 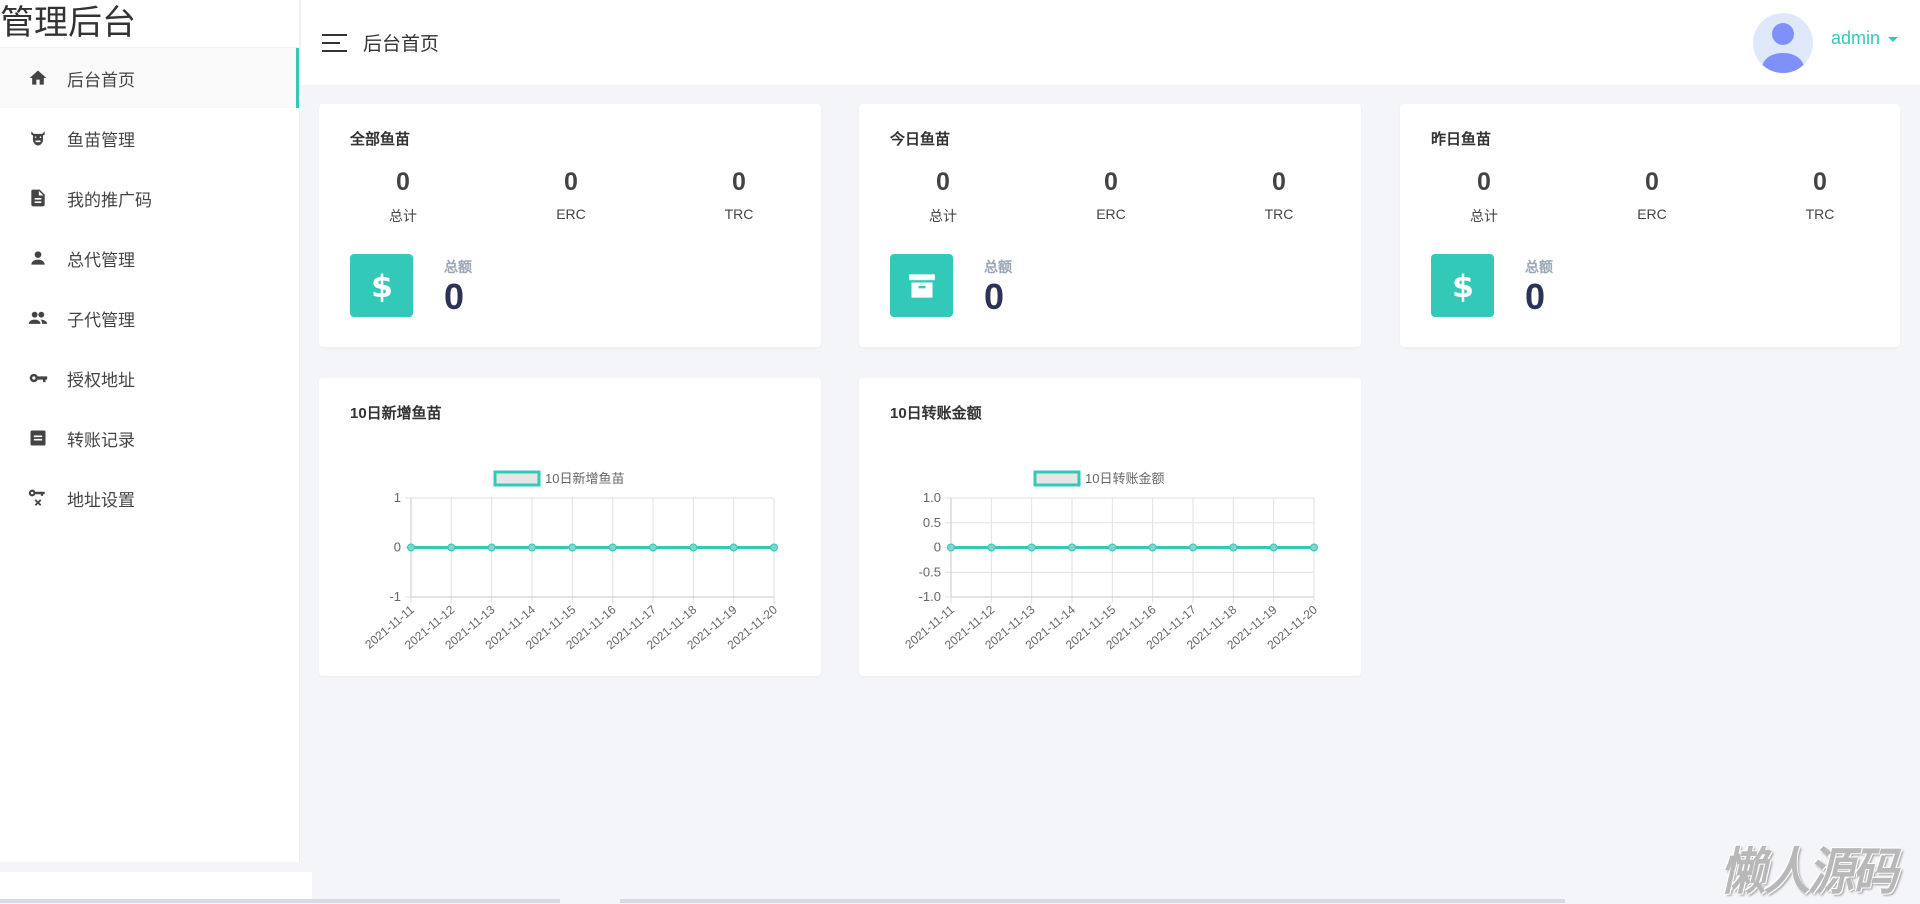 I want to click on y-tick-label: -0.5, so click(x=930, y=571).